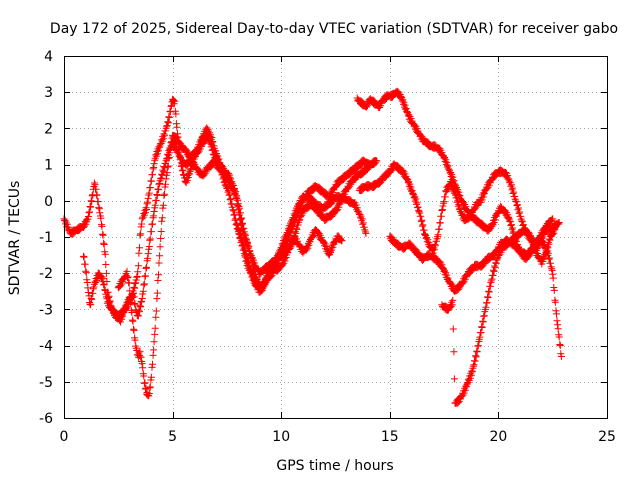 Image resolution: width=640 pixels, height=480 pixels. What do you see at coordinates (498, 315) in the screenshot?
I see `series-track-h` at bounding box center [498, 315].